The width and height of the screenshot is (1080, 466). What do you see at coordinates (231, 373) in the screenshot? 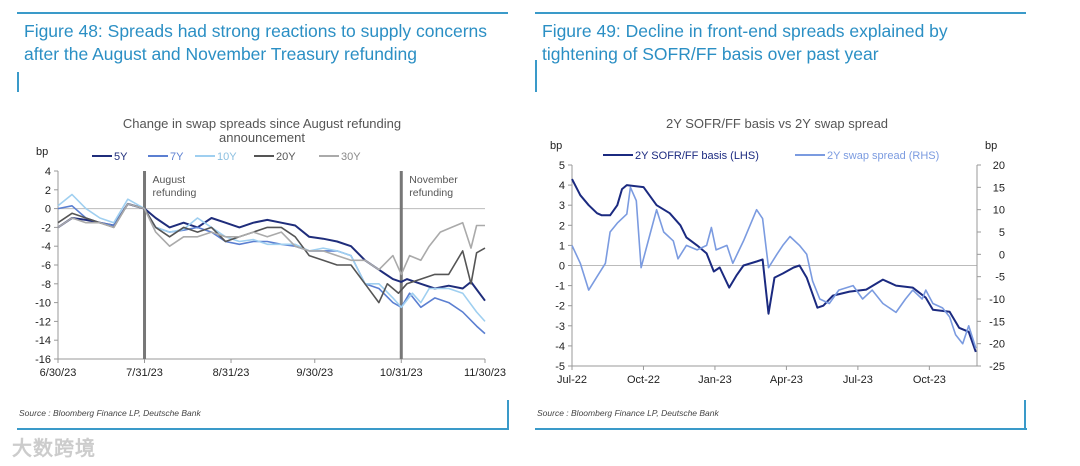
I see `x-tick-label: 8/31/23` at bounding box center [231, 373].